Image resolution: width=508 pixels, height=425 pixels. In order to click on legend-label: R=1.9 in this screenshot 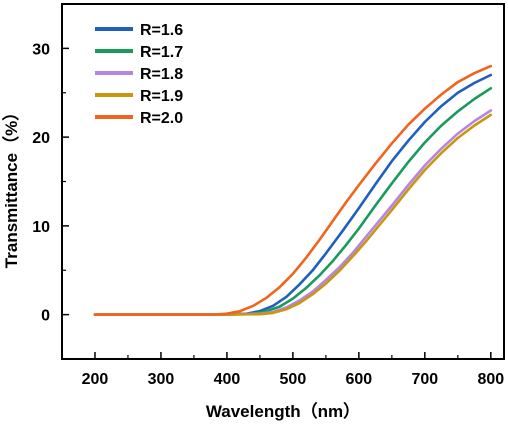, I will do `click(161, 96)`.